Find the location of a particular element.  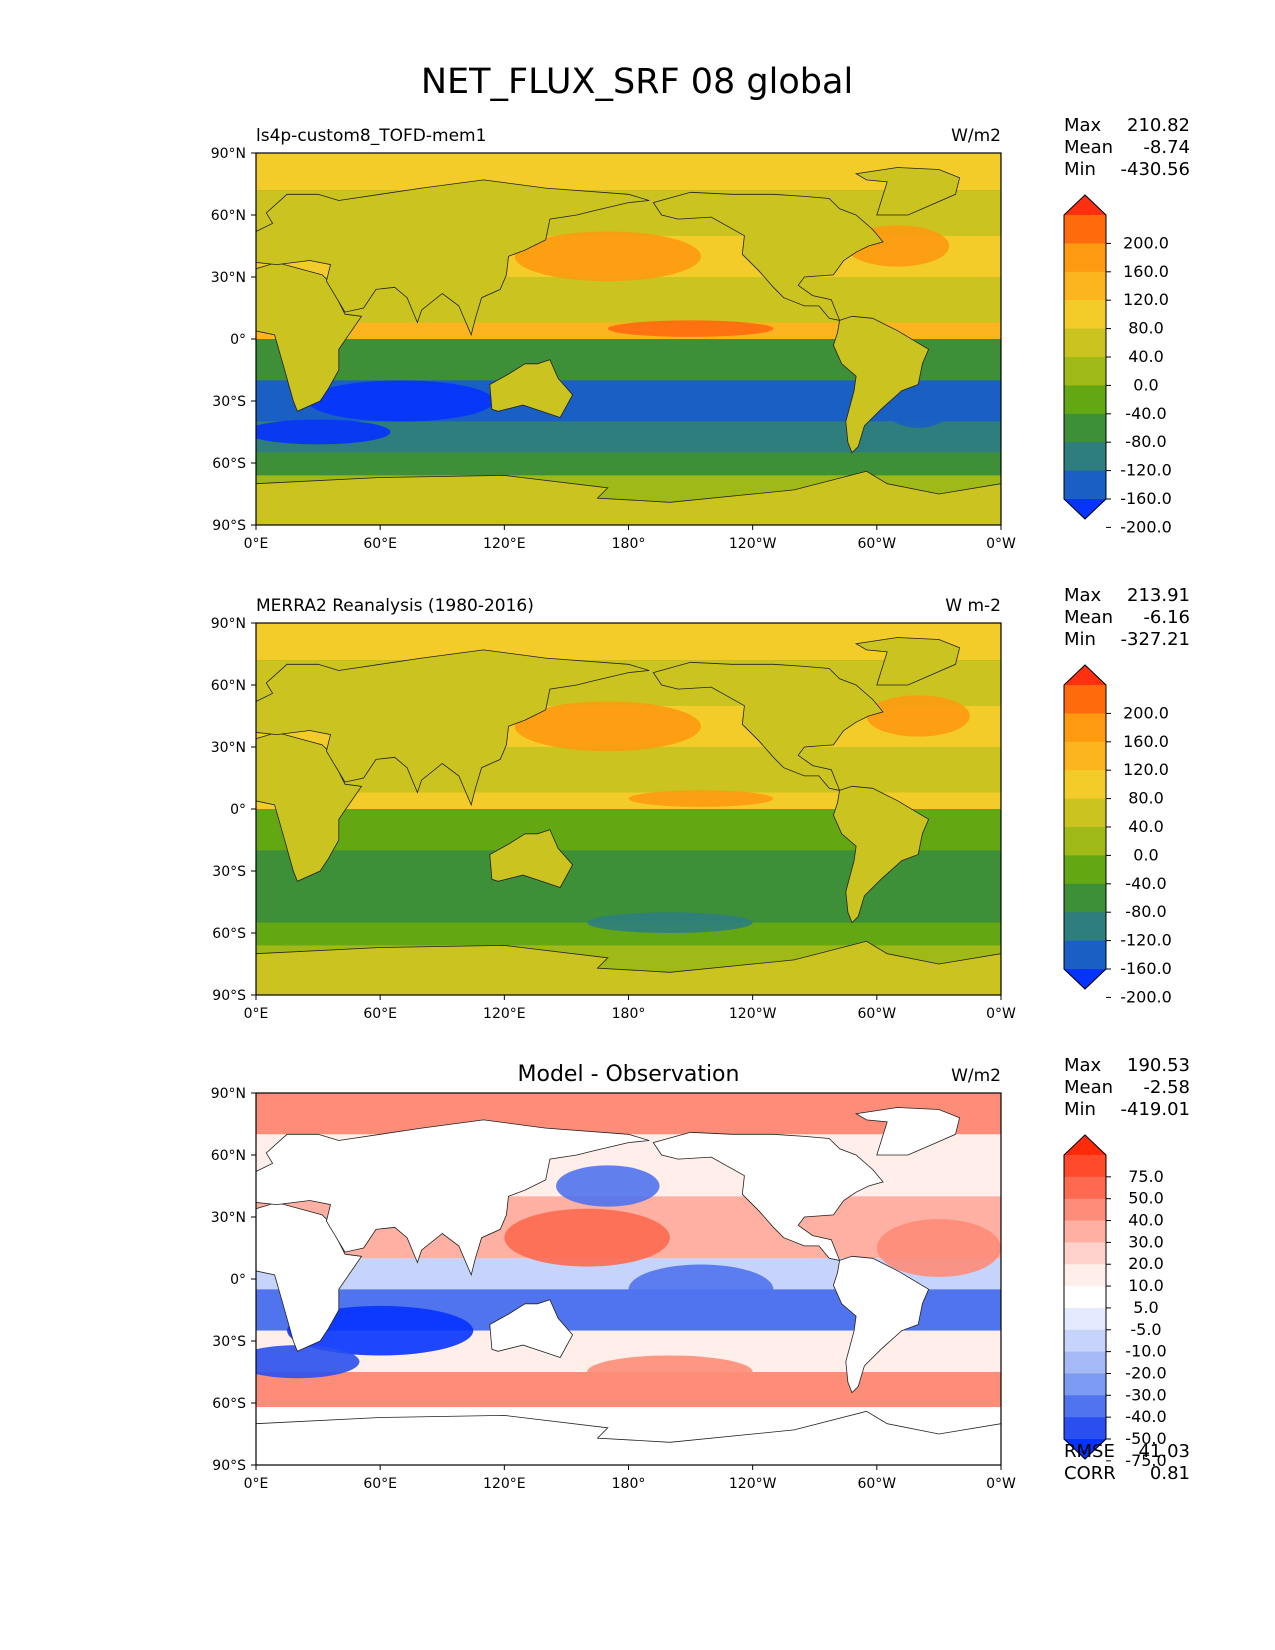

colorbar-label: -30.0 is located at coordinates (1145, 1394).